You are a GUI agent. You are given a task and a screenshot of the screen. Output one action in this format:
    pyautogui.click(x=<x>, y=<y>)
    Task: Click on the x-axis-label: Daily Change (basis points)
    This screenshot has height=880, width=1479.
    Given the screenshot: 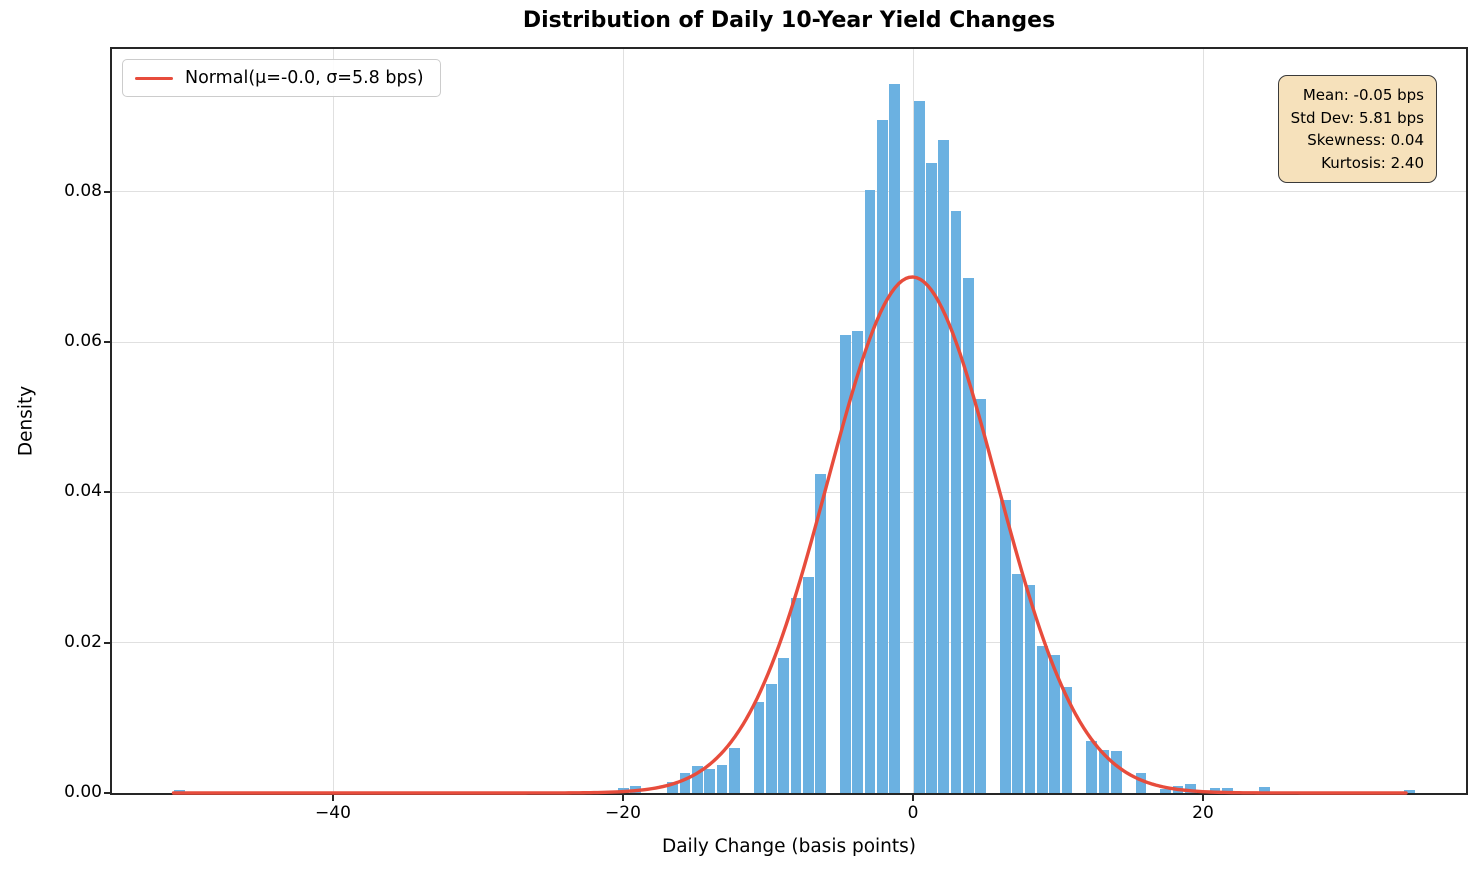 What is the action you would take?
    pyautogui.click(x=789, y=846)
    